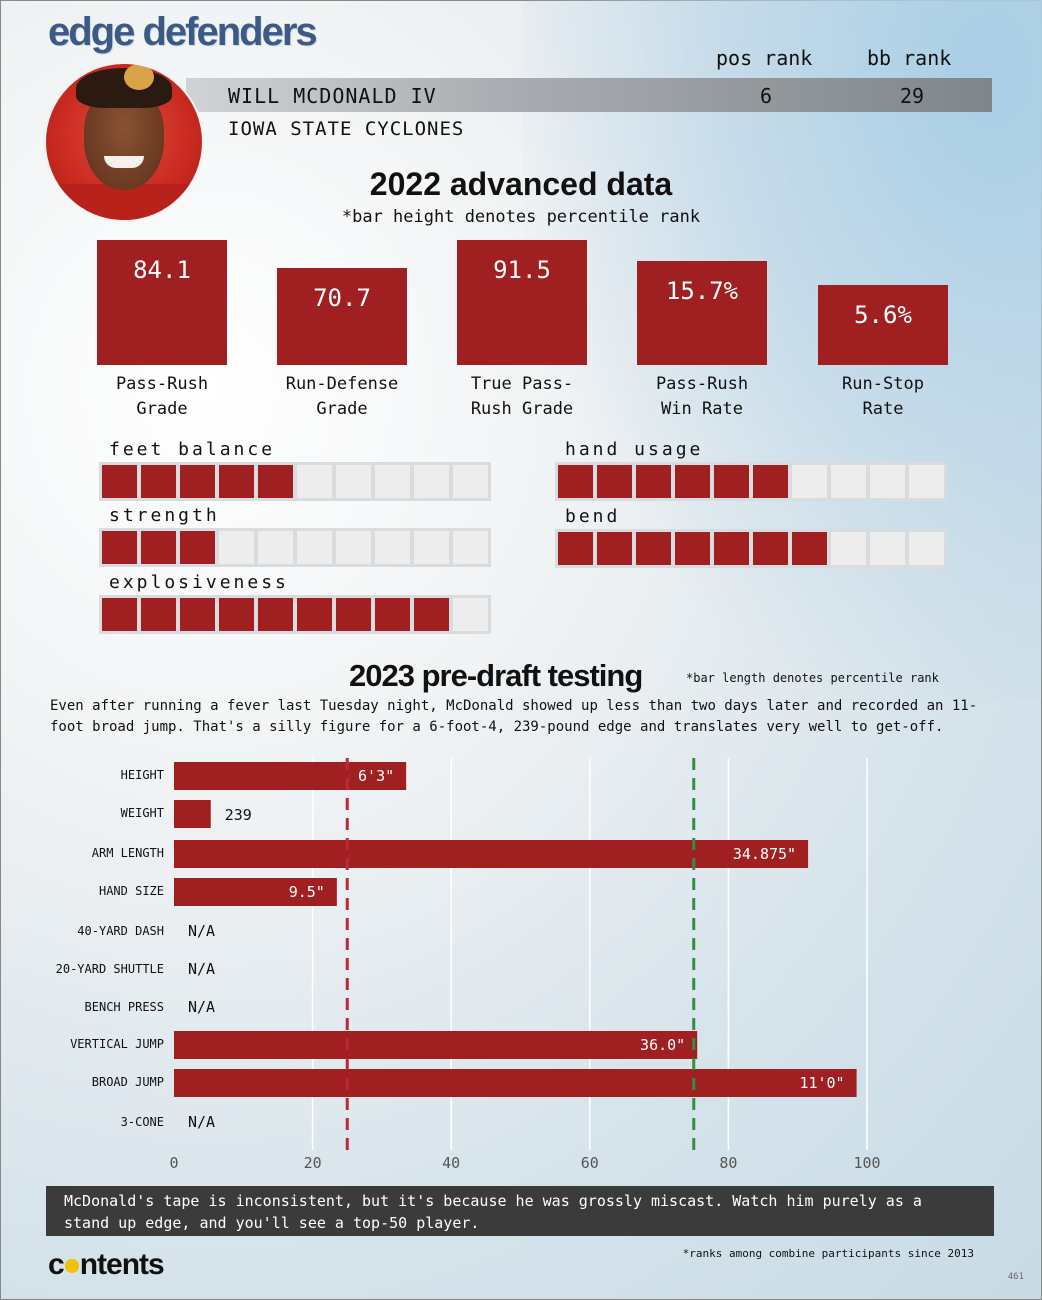 The height and width of the screenshot is (1300, 1042). I want to click on metric-value: 91.5, so click(522, 270).